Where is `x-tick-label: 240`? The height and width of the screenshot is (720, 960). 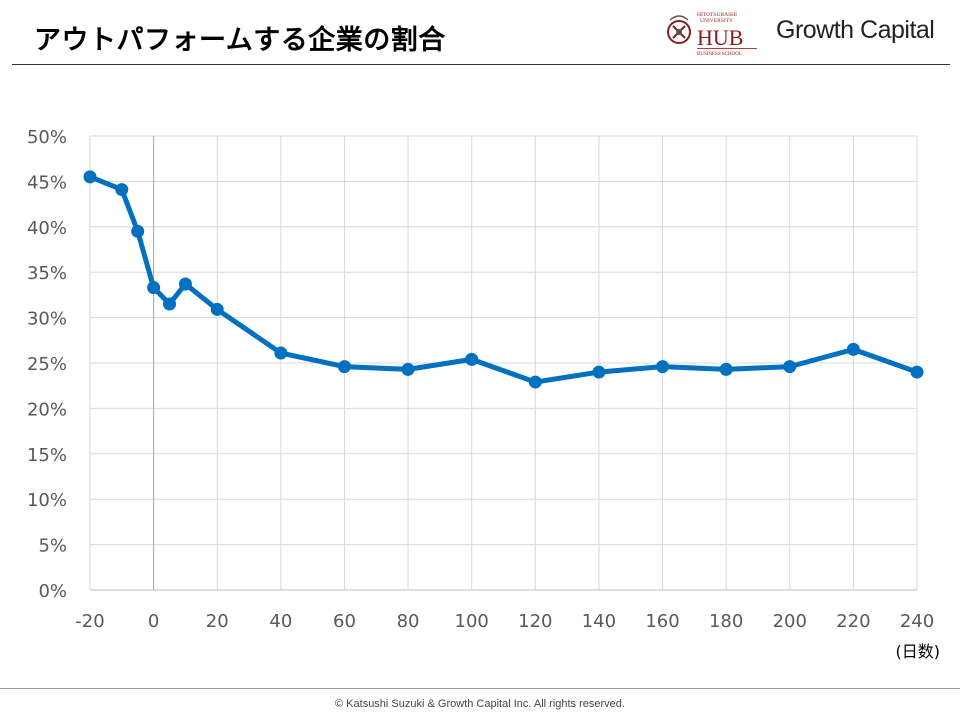
x-tick-label: 240 is located at coordinates (917, 621).